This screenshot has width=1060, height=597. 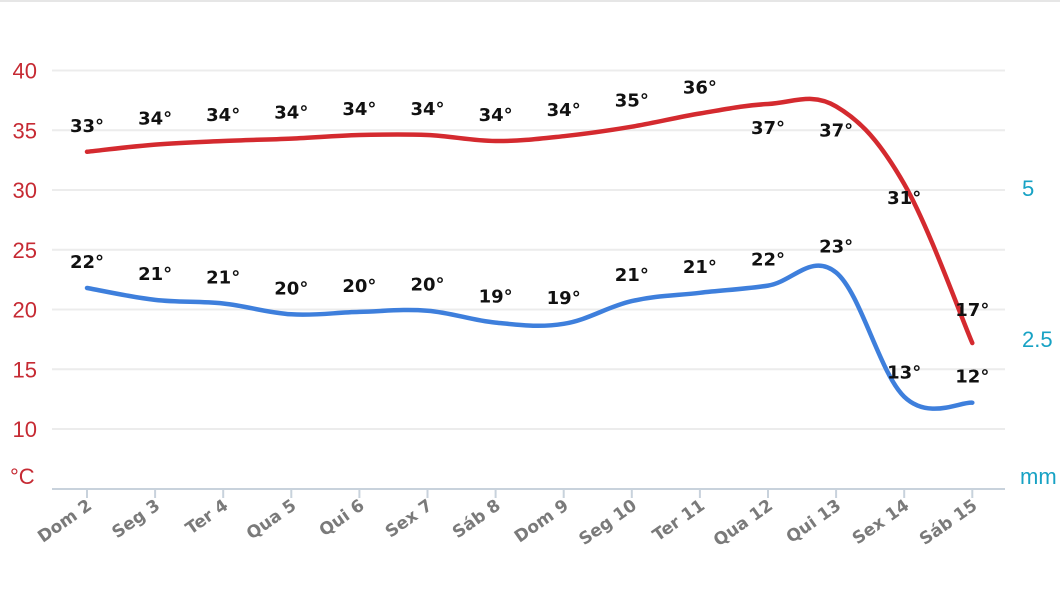 What do you see at coordinates (25, 71) in the screenshot?
I see `y-left-tick-label: 40` at bounding box center [25, 71].